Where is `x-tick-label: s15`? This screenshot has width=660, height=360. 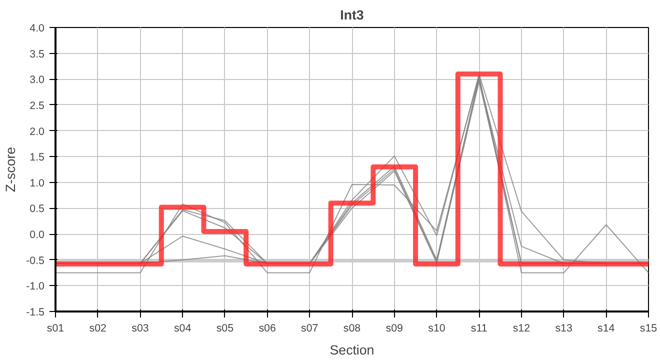 x-tick-label: s15 is located at coordinates (649, 328).